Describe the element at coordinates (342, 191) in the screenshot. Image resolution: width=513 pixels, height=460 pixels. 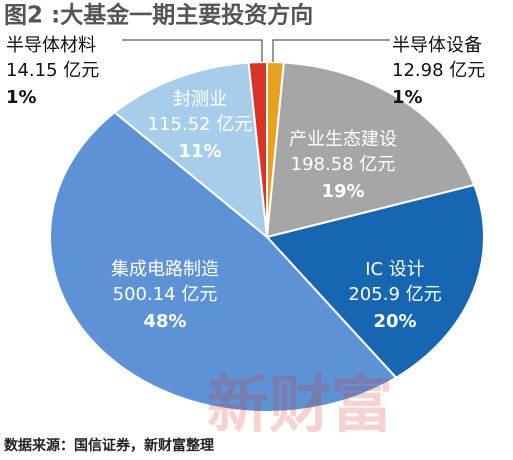
I see `percent-label: 19%` at that location.